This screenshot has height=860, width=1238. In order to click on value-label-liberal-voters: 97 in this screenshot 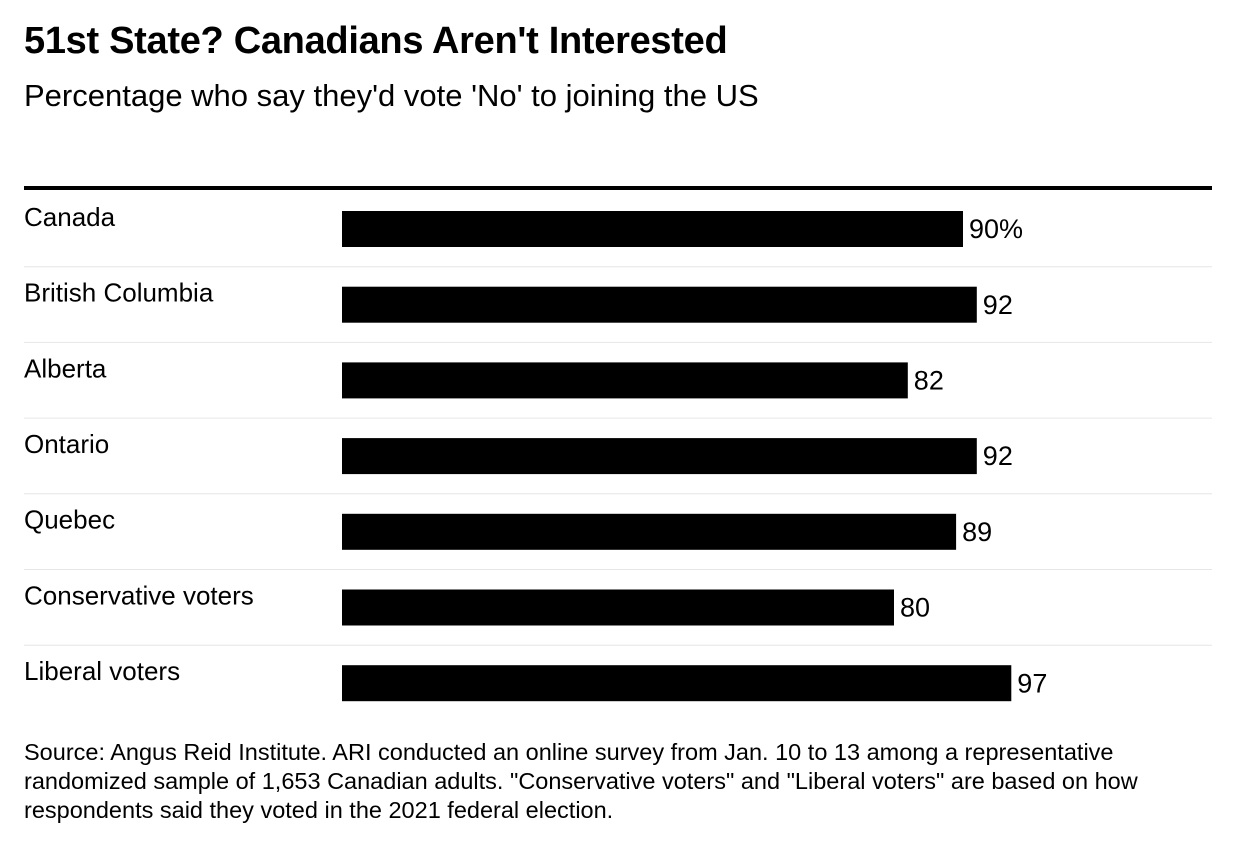, I will do `click(1032, 683)`.